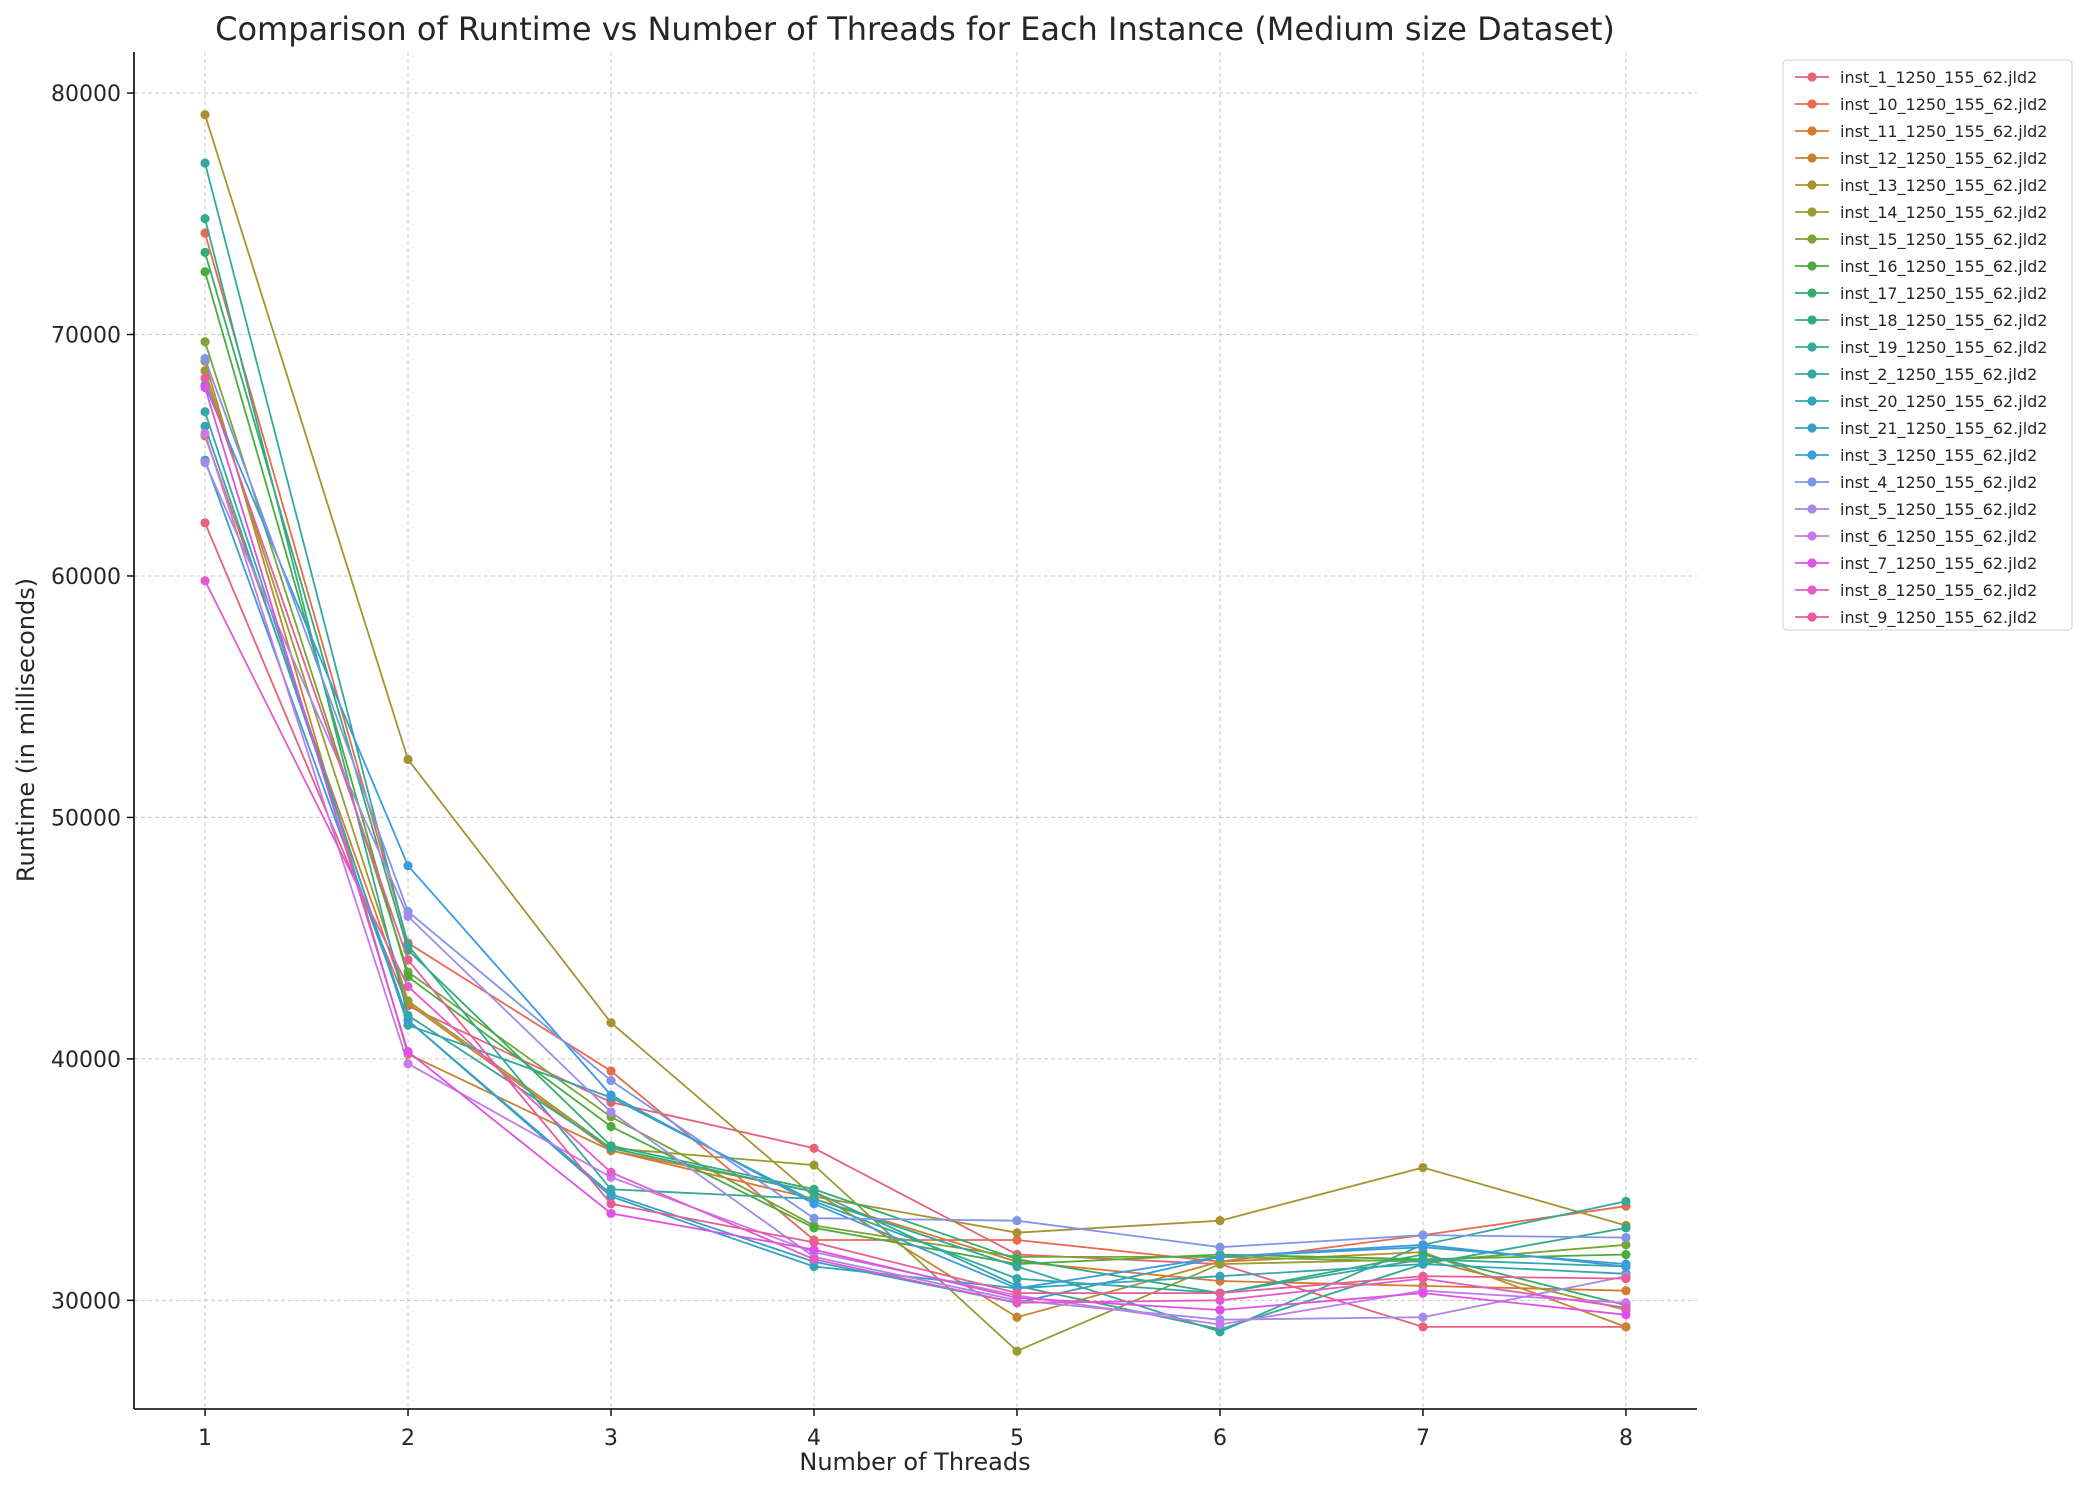 This screenshot has width=2081, height=1485. What do you see at coordinates (86, 94) in the screenshot?
I see `y-tick-label: 80000` at bounding box center [86, 94].